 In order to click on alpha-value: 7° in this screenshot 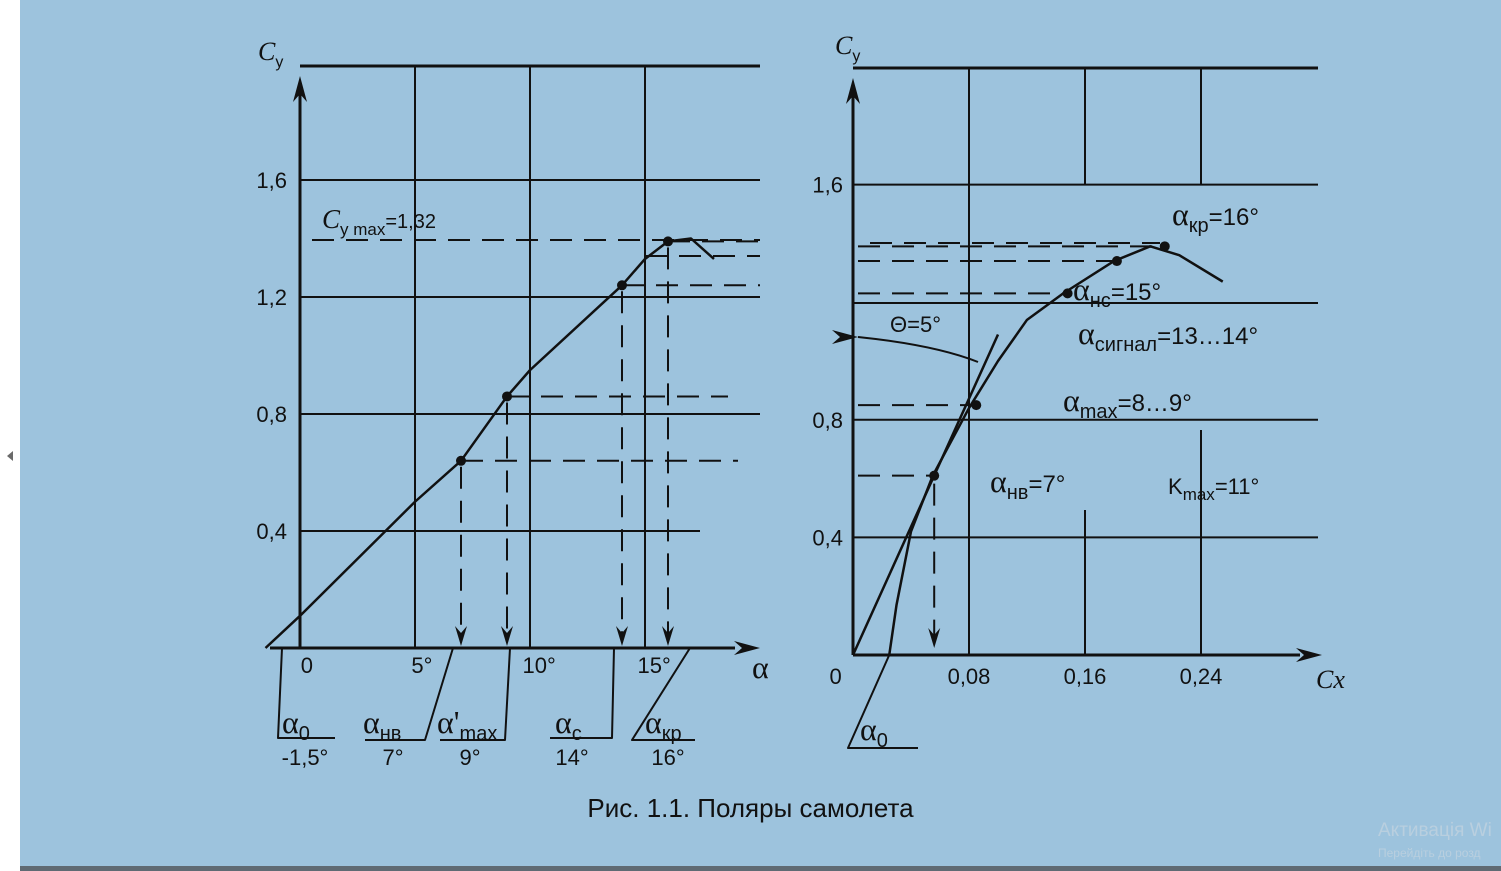, I will do `click(392, 757)`.